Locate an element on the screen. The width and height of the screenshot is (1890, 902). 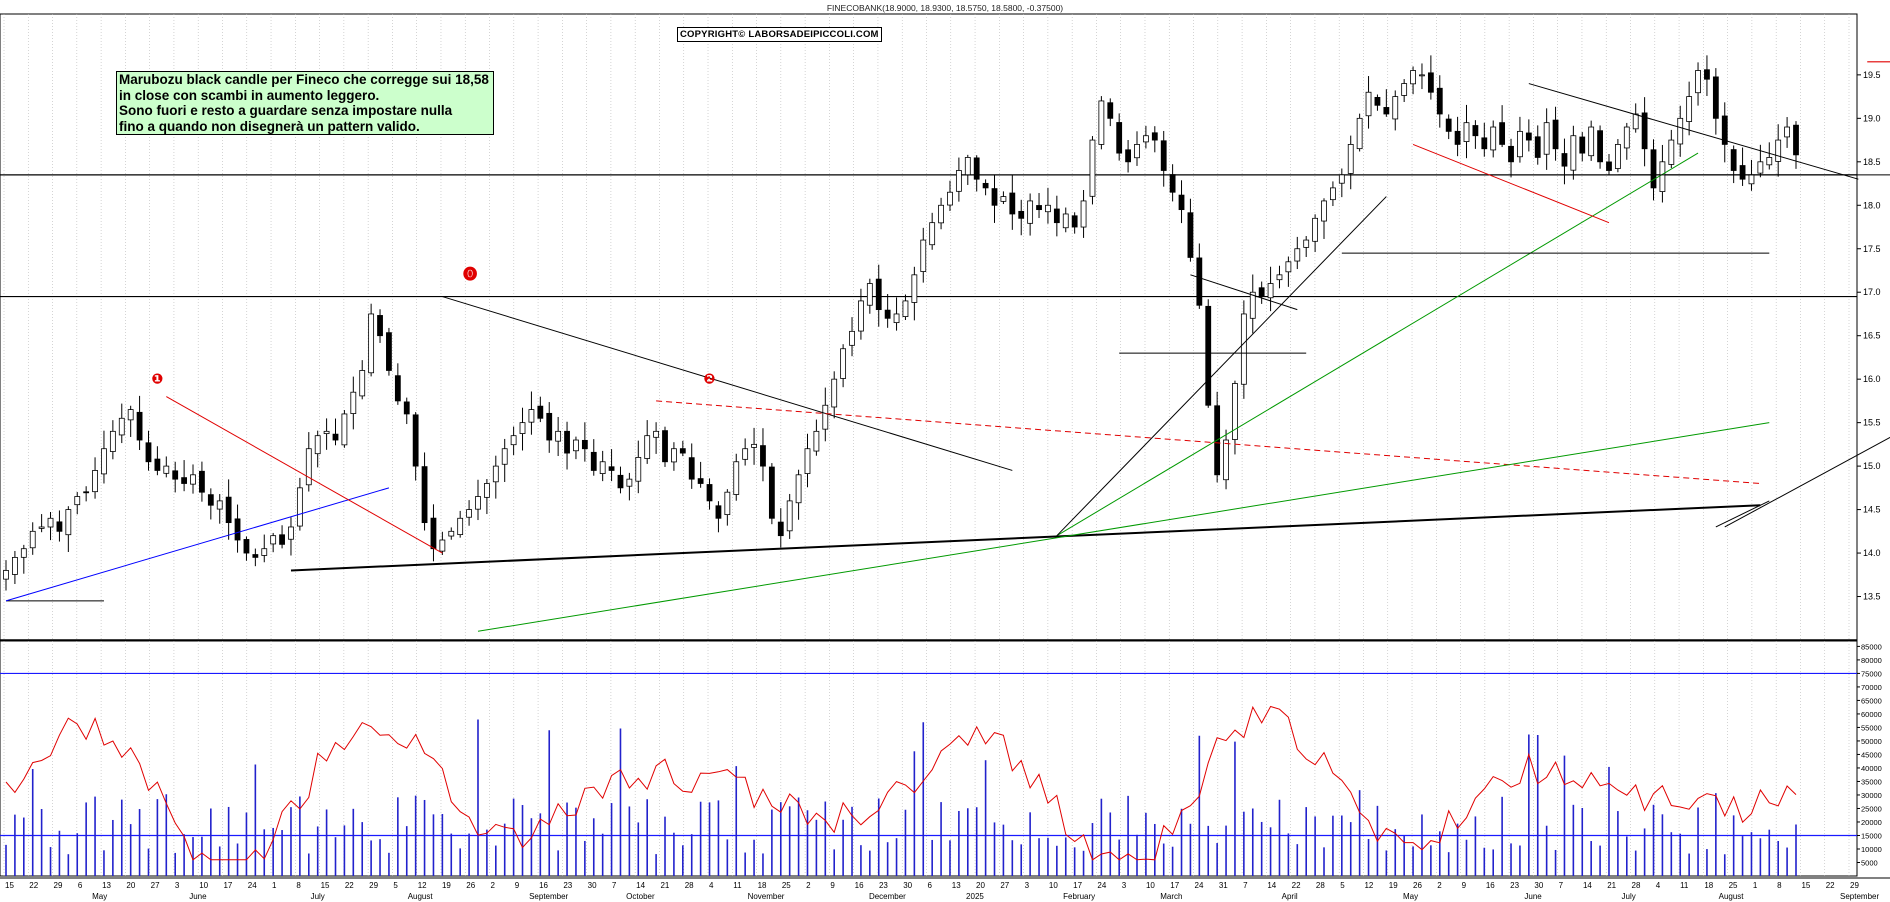
x-day-tick-label: 21 is located at coordinates (1611, 885).